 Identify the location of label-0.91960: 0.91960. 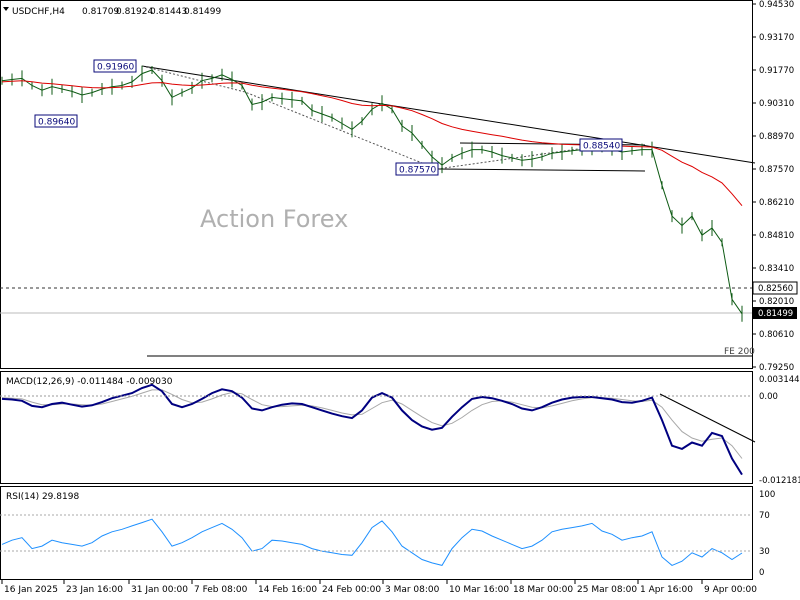
(115, 66).